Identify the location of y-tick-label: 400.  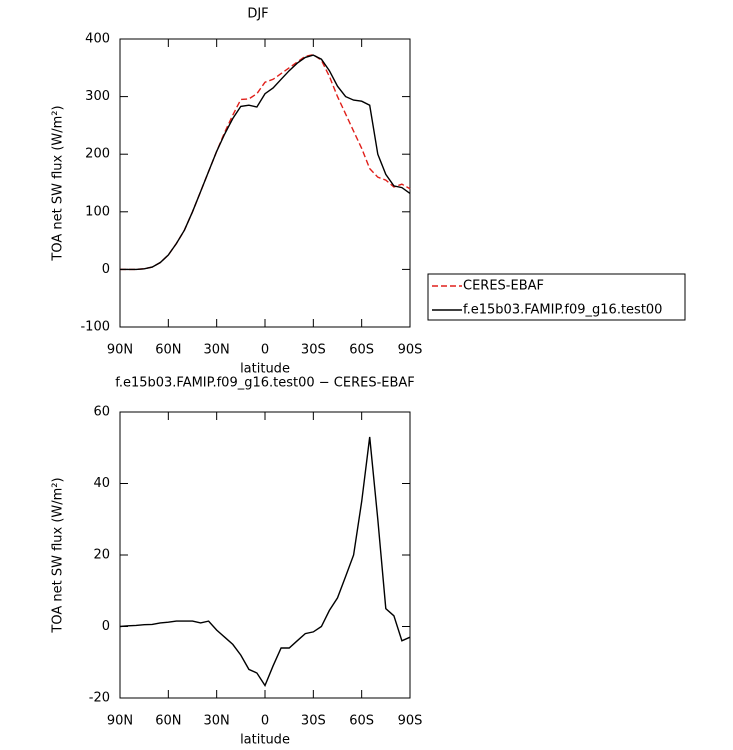
(97, 39).